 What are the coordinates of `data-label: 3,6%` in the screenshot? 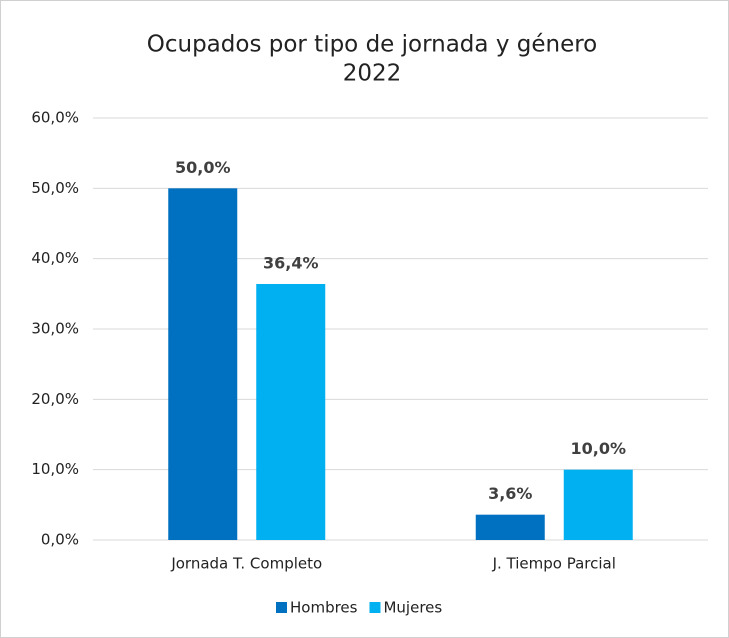 It's located at (510, 493).